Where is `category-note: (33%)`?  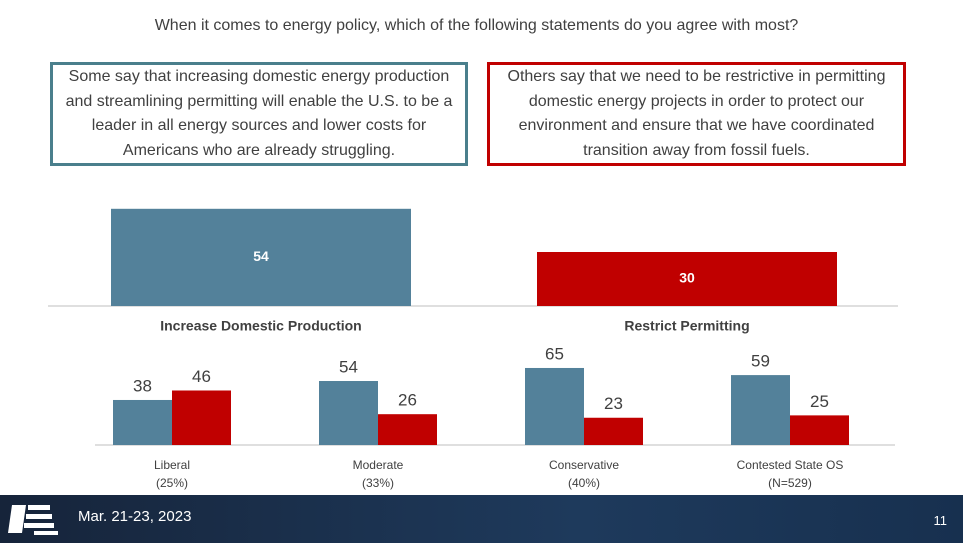
category-note: (33%) is located at coordinates (378, 483).